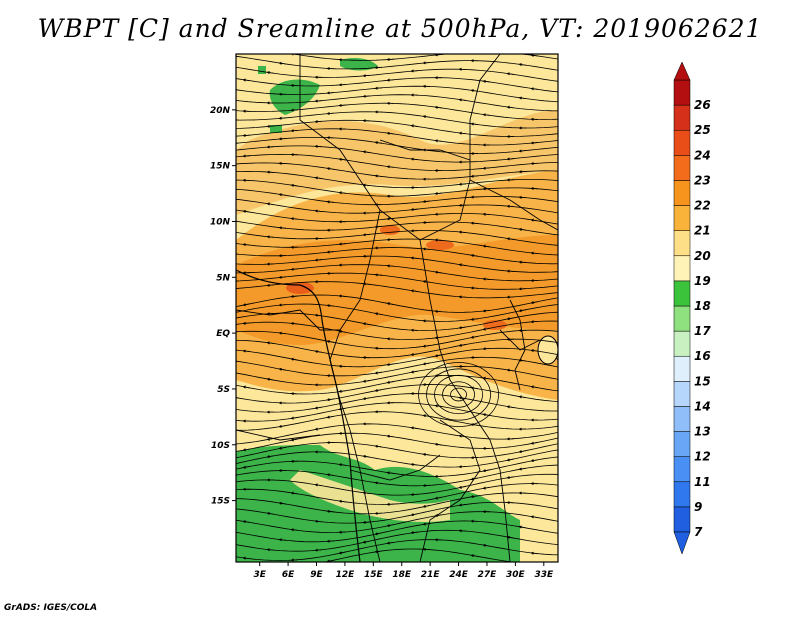  I want to click on lon-tick-label: 27E, so click(488, 575).